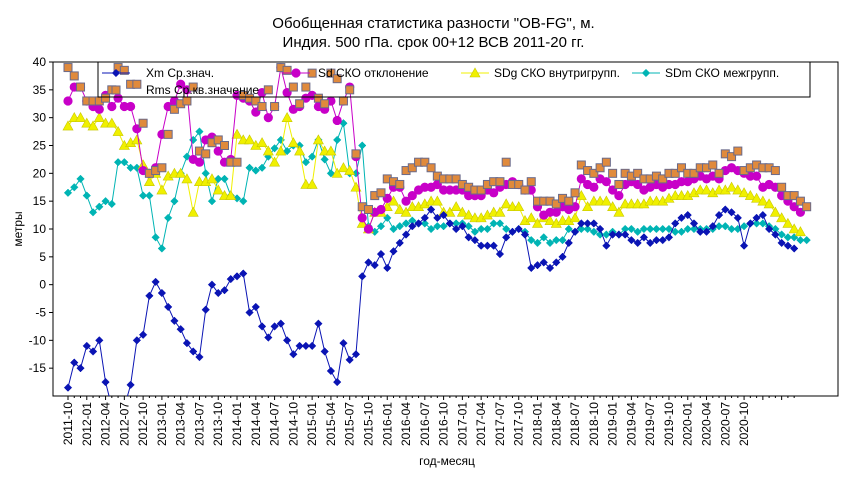 This screenshot has width=867, height=482. I want to click on x-tick-label: 2012-01, so click(87, 424).